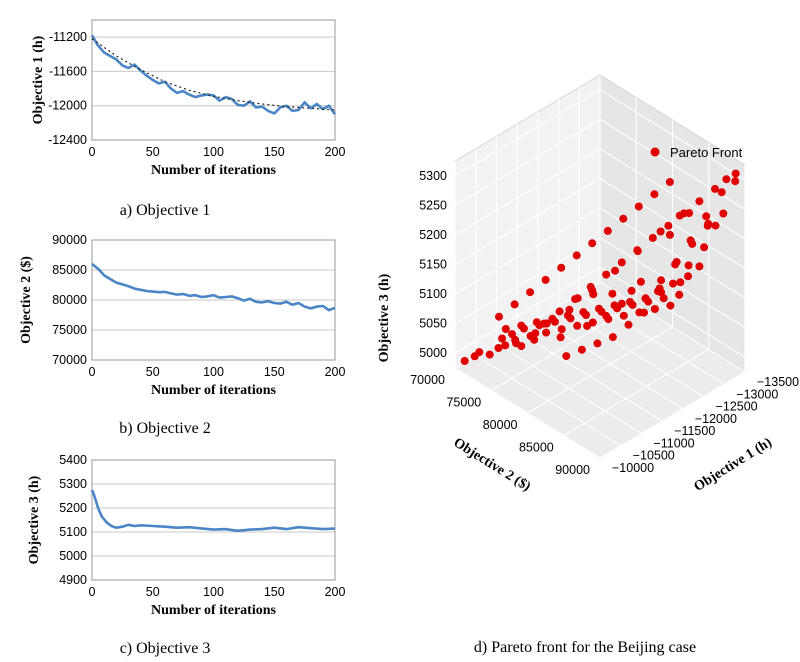 This screenshot has width=800, height=662. I want to click on y-tick-label: -11200, so click(68, 37).